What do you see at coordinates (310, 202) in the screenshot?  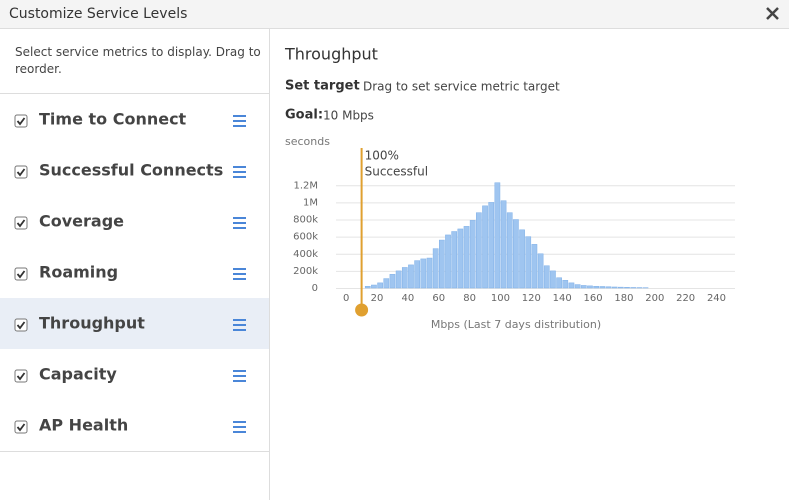 I see `y-tick-label: 1M` at bounding box center [310, 202].